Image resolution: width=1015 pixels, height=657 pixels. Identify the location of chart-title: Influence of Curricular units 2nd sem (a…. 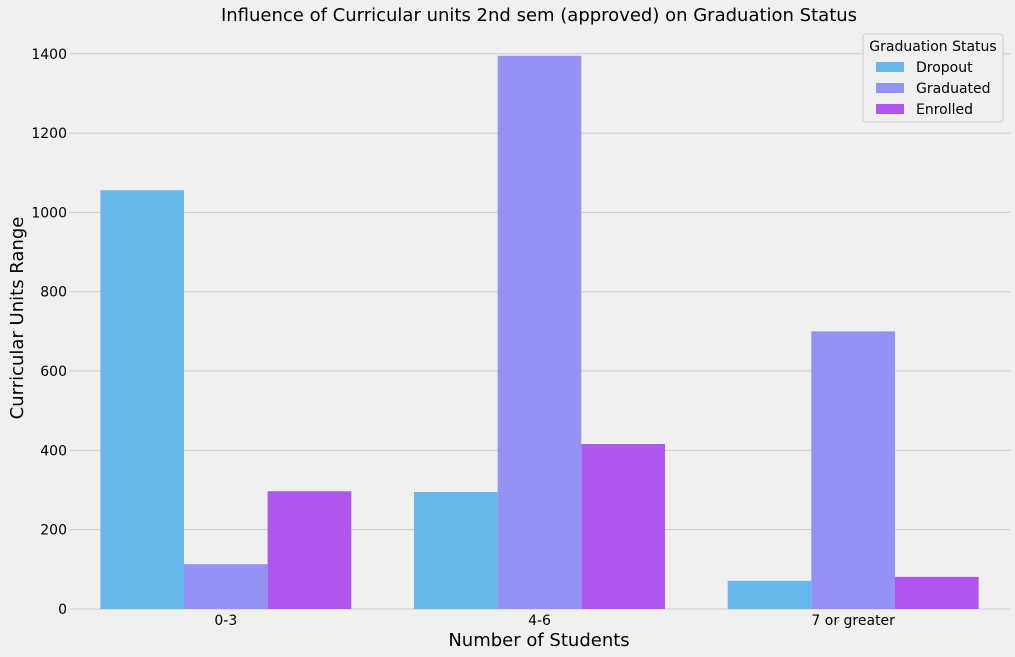
(539, 15).